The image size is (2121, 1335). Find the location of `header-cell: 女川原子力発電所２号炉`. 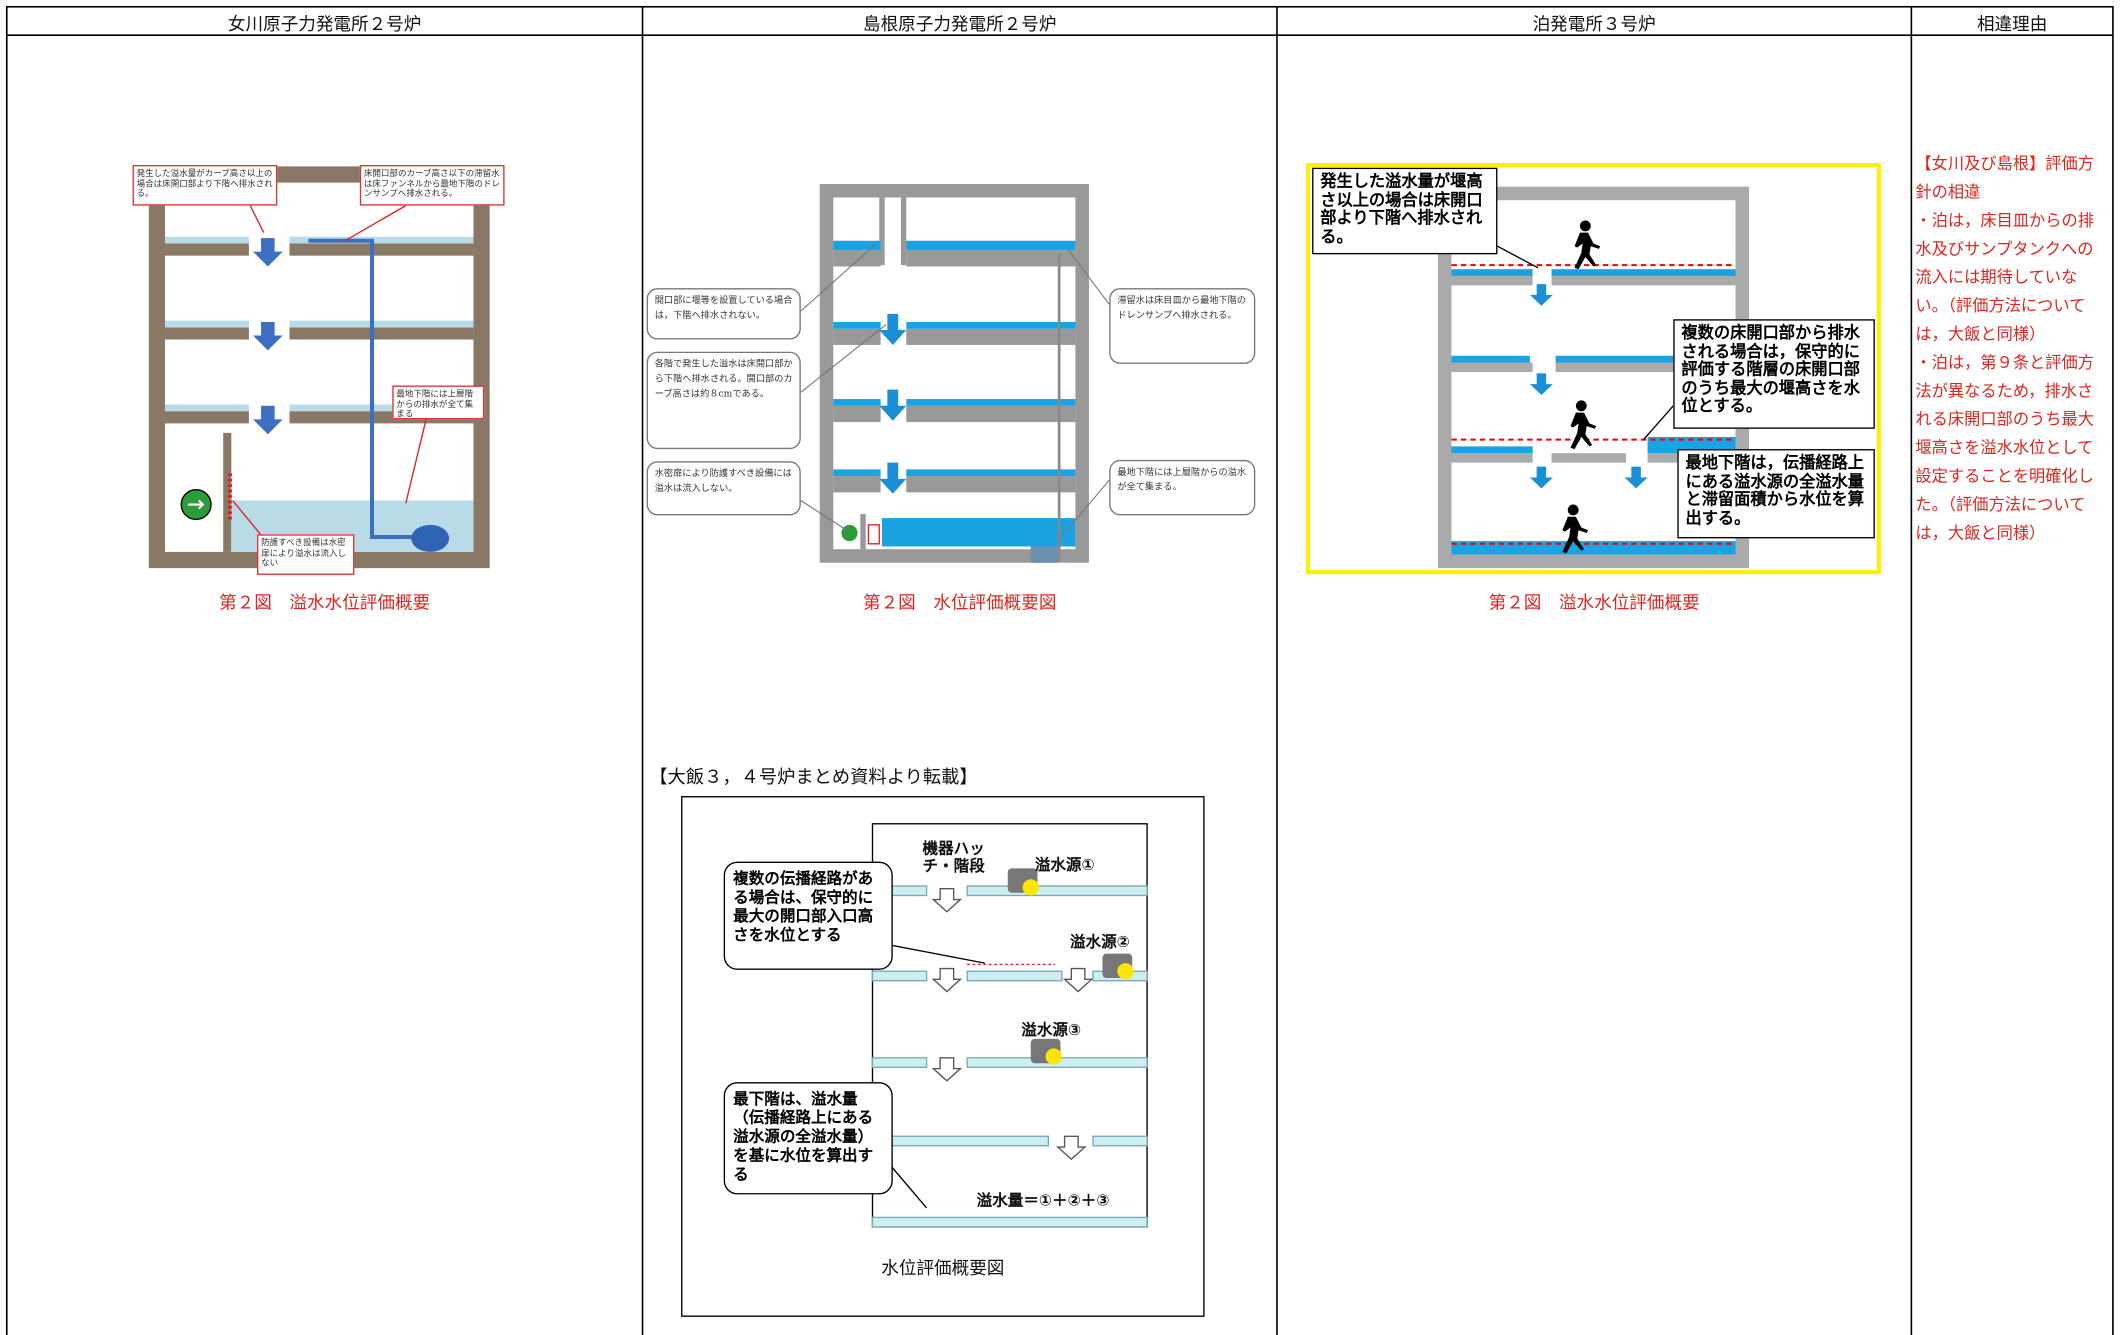

header-cell: 女川原子力発電所２号炉 is located at coordinates (324, 25).